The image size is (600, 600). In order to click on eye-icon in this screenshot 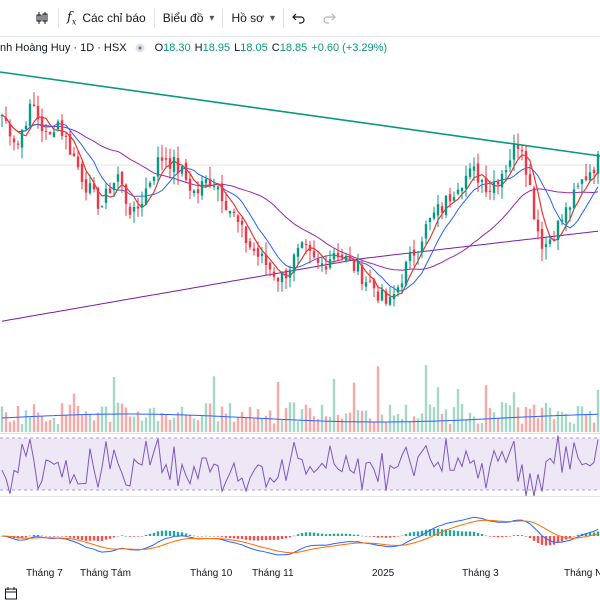, I will do `click(140, 48)`.